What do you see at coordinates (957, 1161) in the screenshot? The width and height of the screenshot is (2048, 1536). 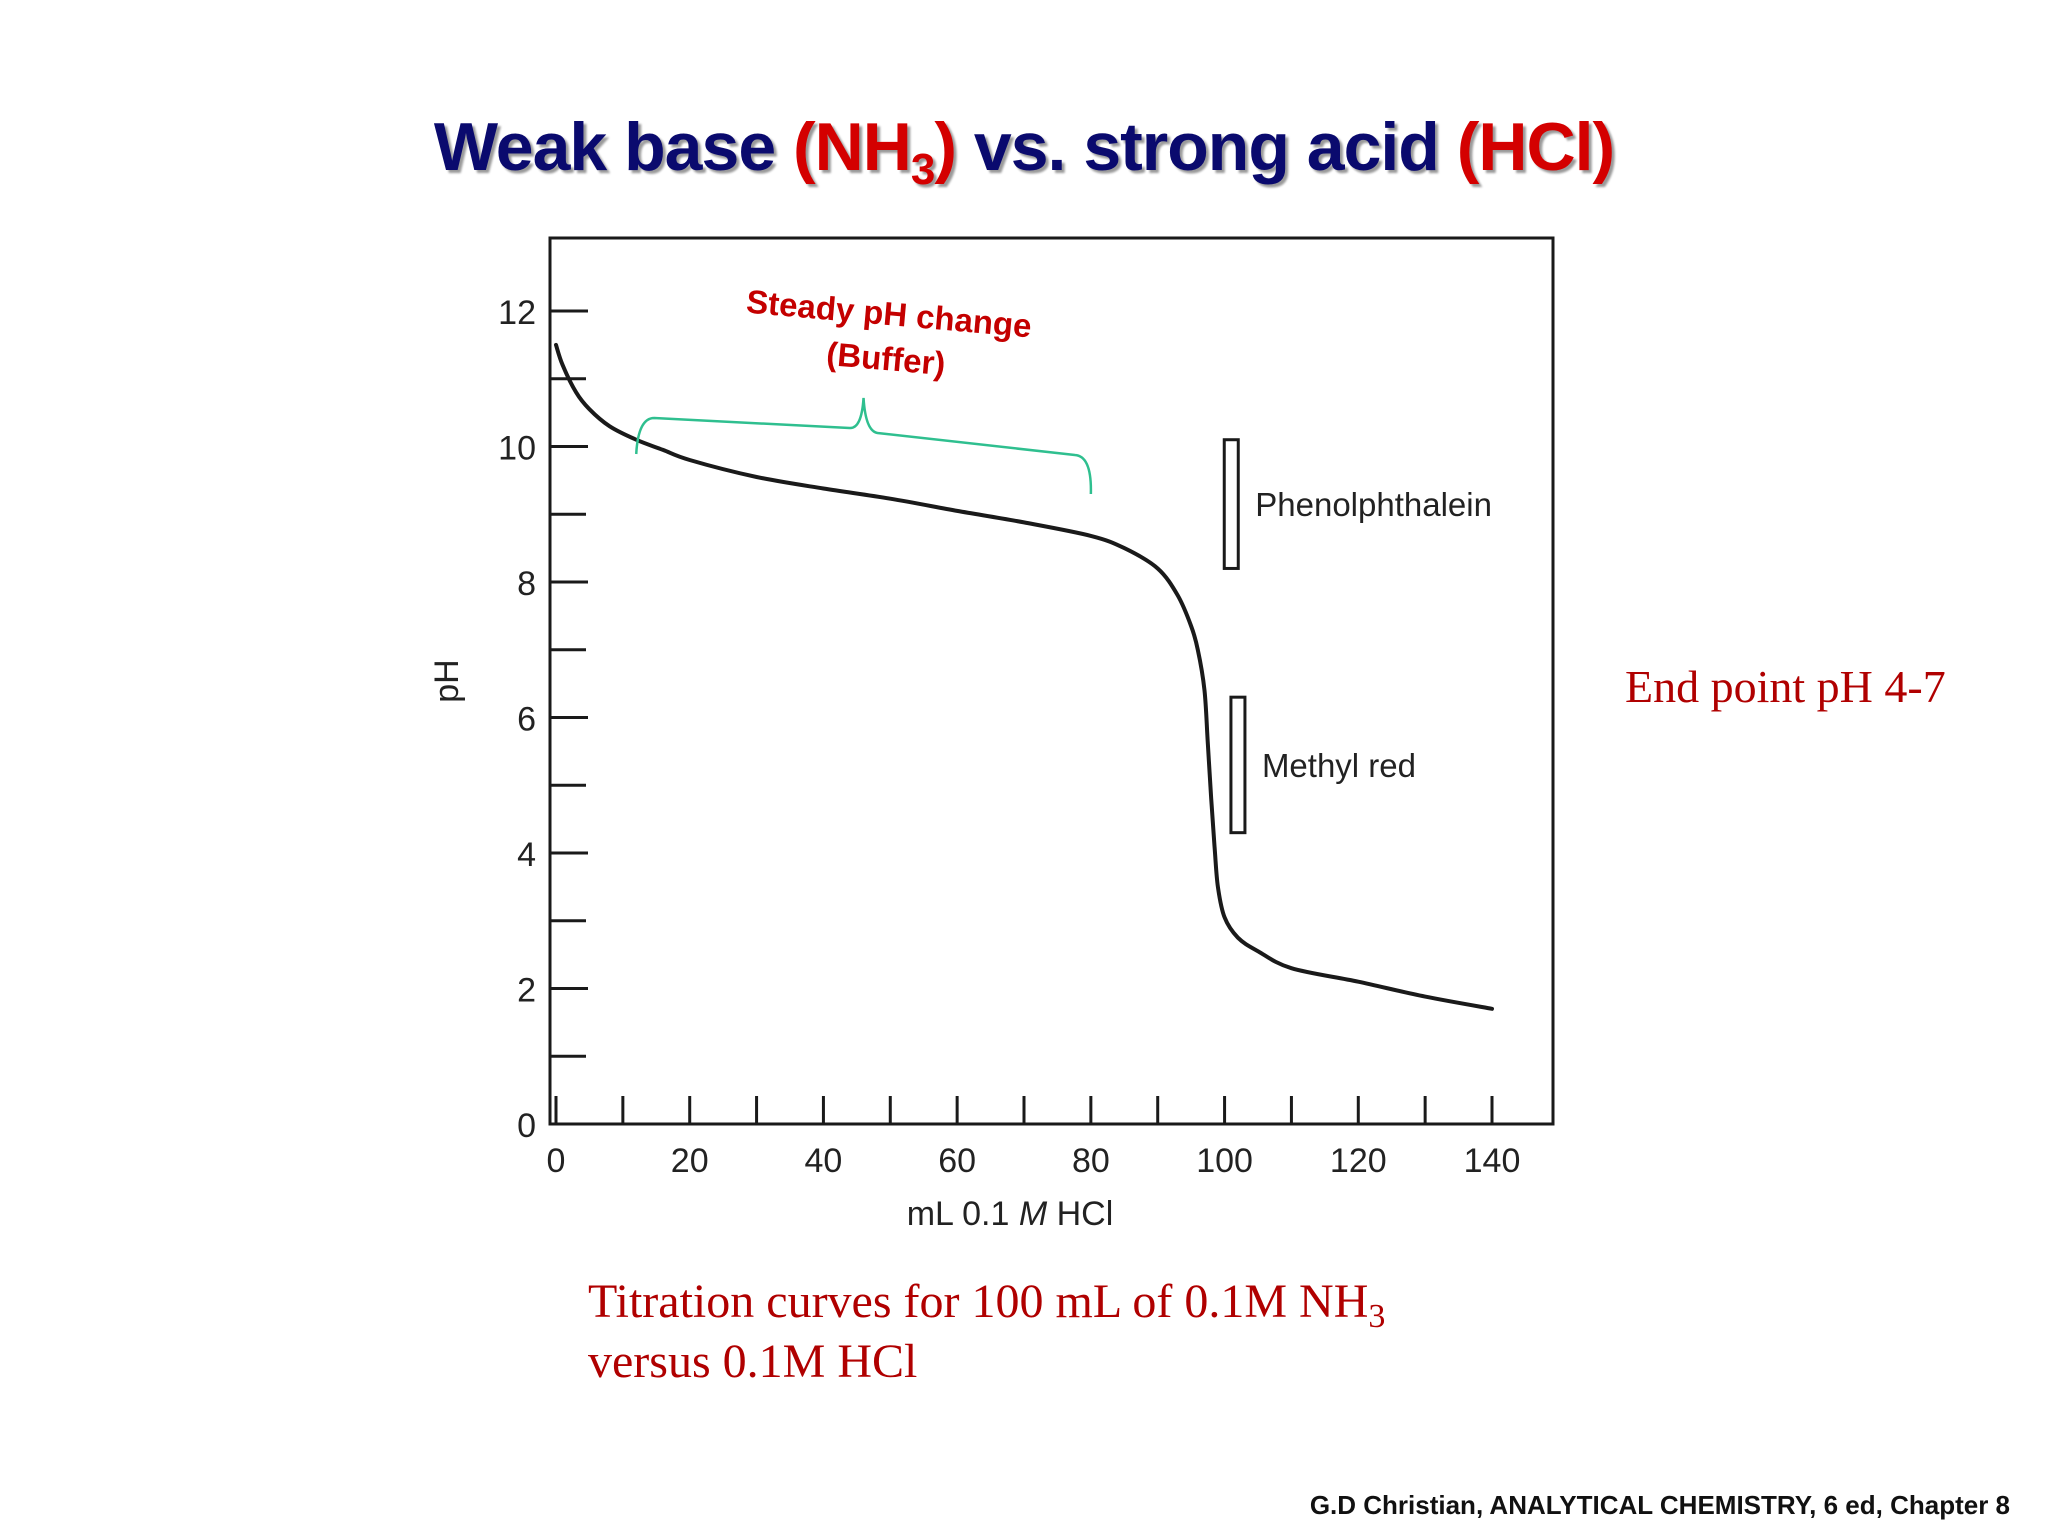 I see `x-tick-label: 60` at bounding box center [957, 1161].